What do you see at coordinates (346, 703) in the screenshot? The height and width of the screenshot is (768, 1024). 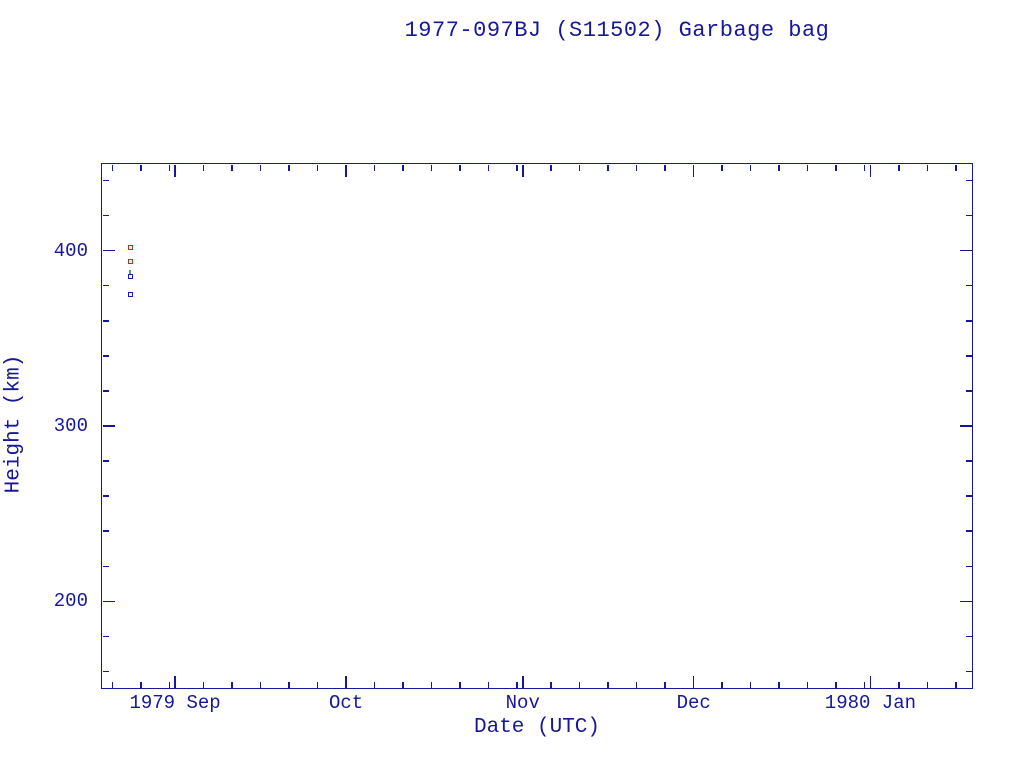 I see `x-tick-label: Oct` at bounding box center [346, 703].